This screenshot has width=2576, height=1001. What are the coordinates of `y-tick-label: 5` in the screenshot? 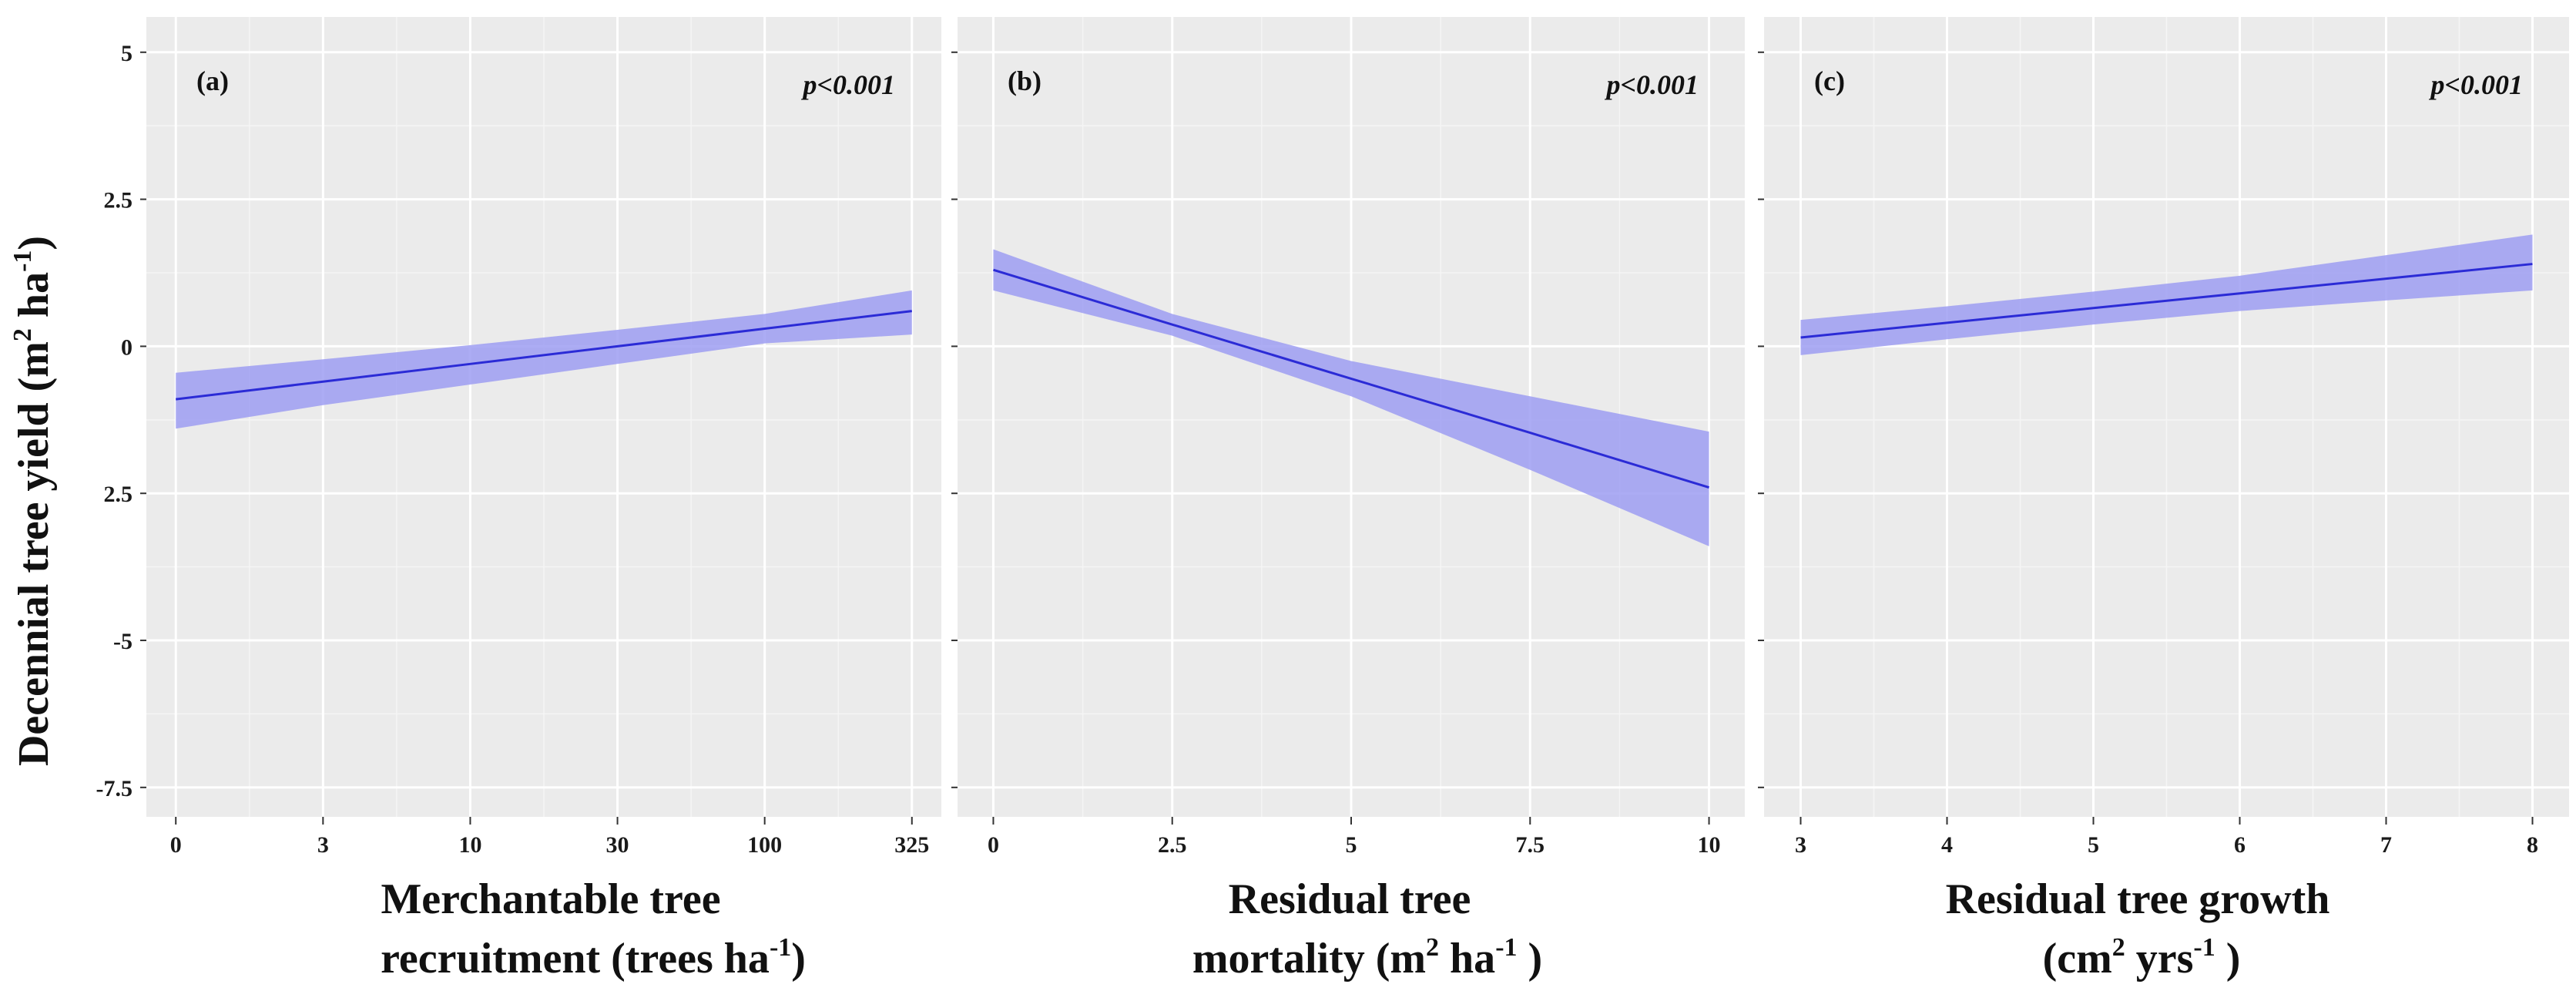 It's located at (126, 54).